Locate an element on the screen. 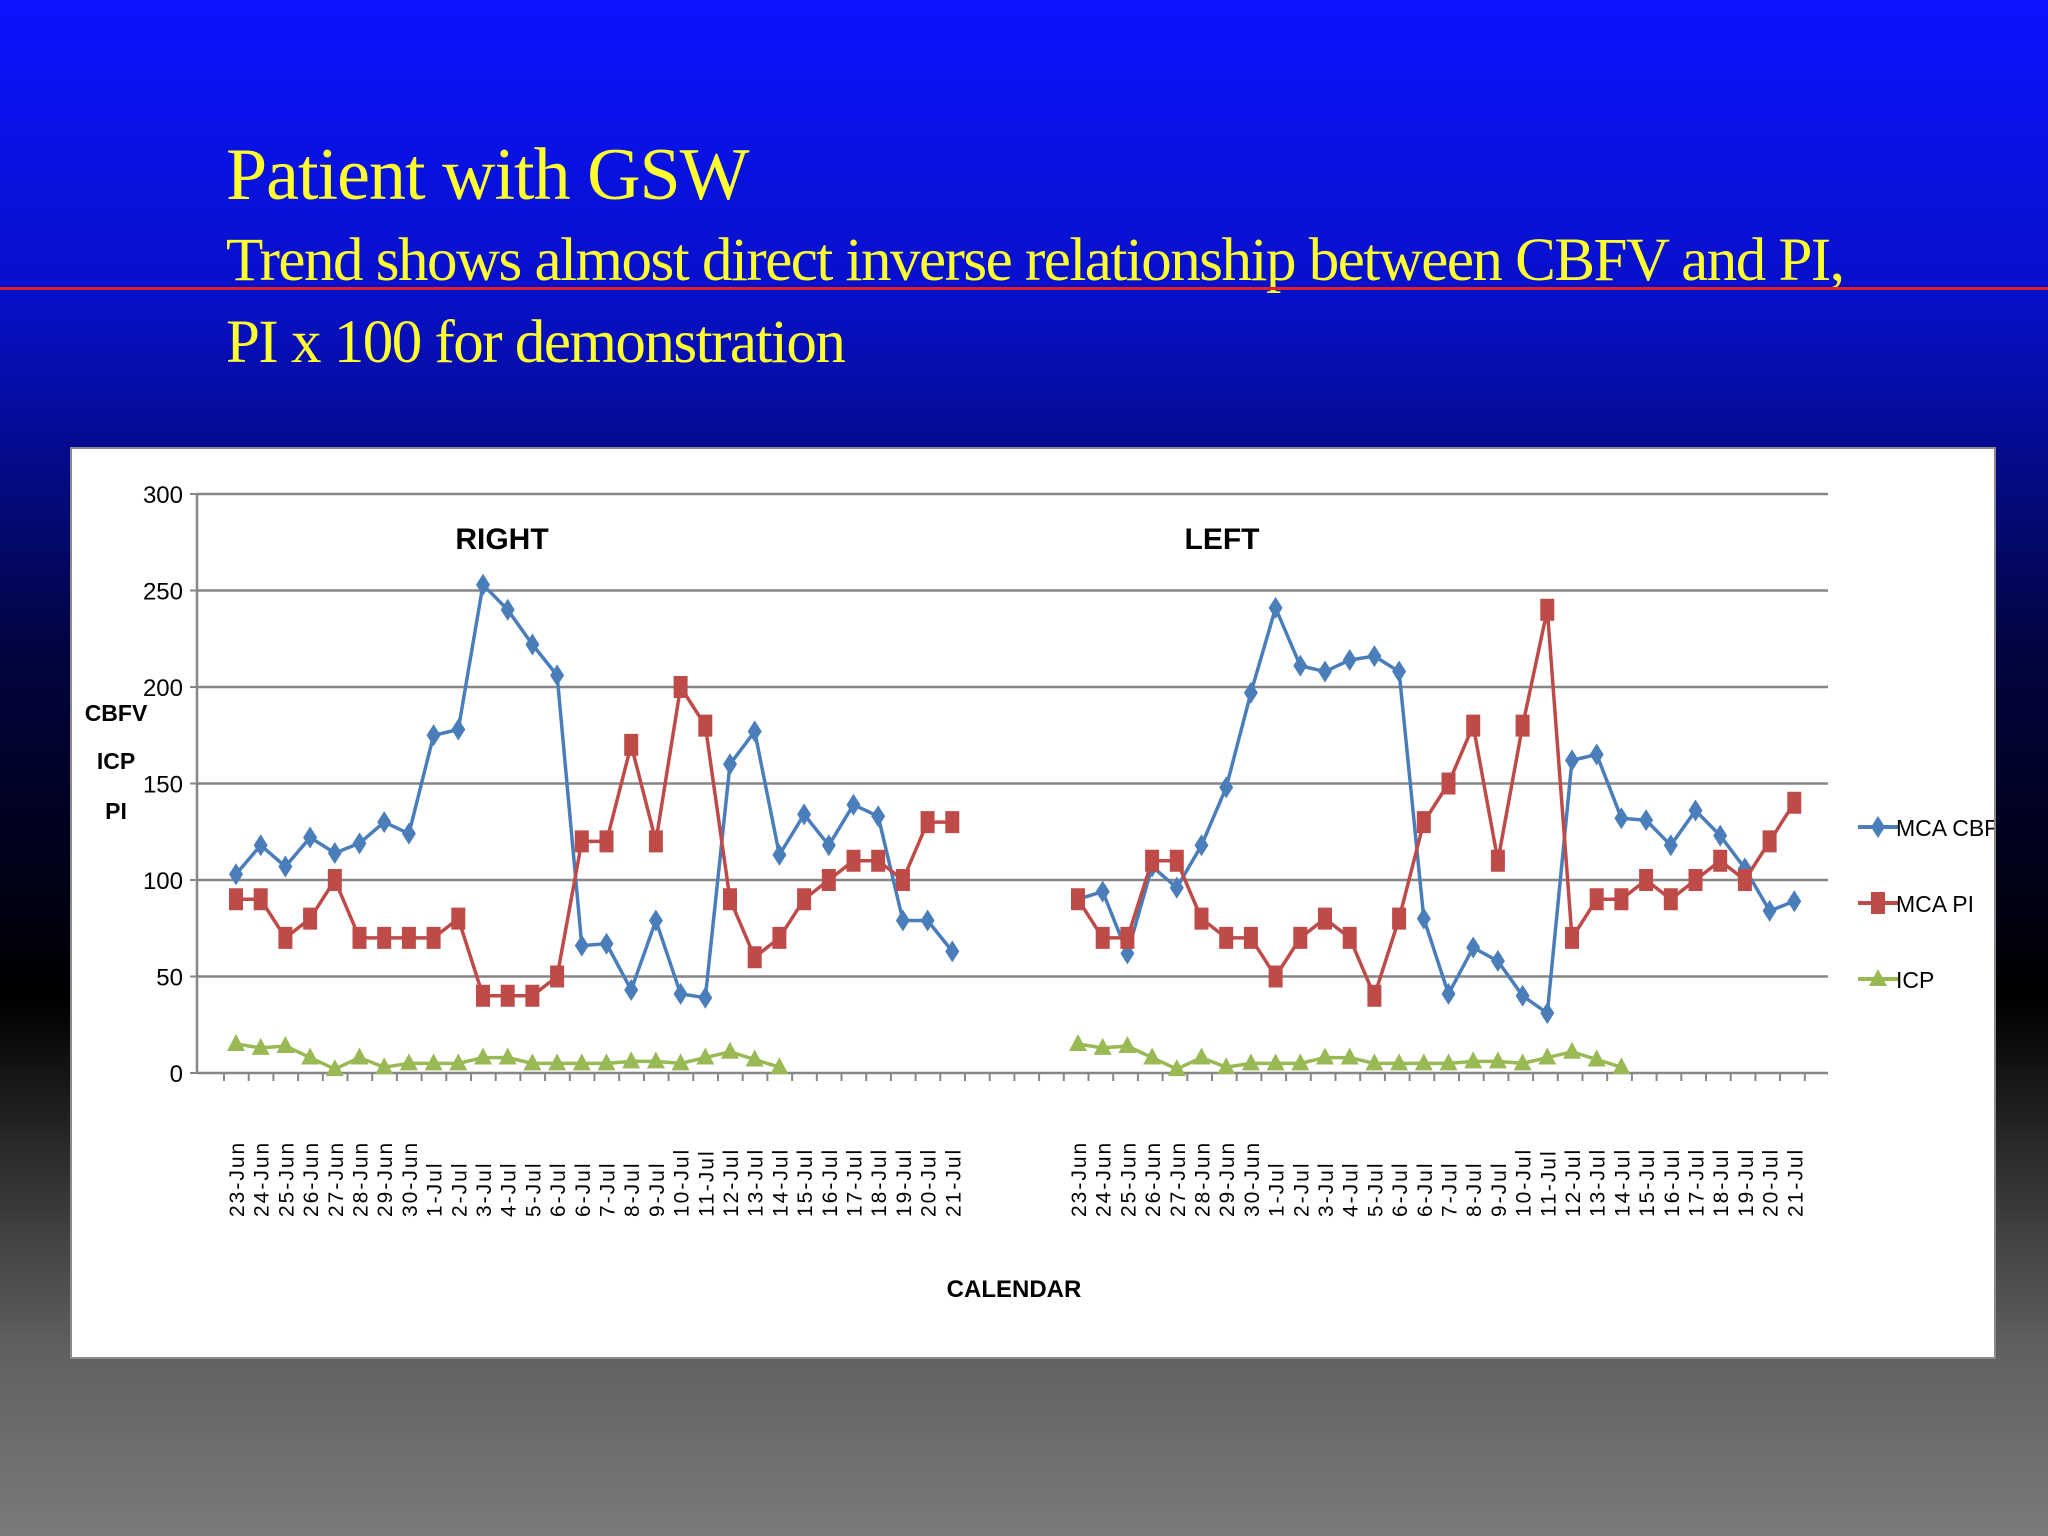 The image size is (2048, 1536). legend-label-cbfv: MCA CBFV is located at coordinates (1945, 828).